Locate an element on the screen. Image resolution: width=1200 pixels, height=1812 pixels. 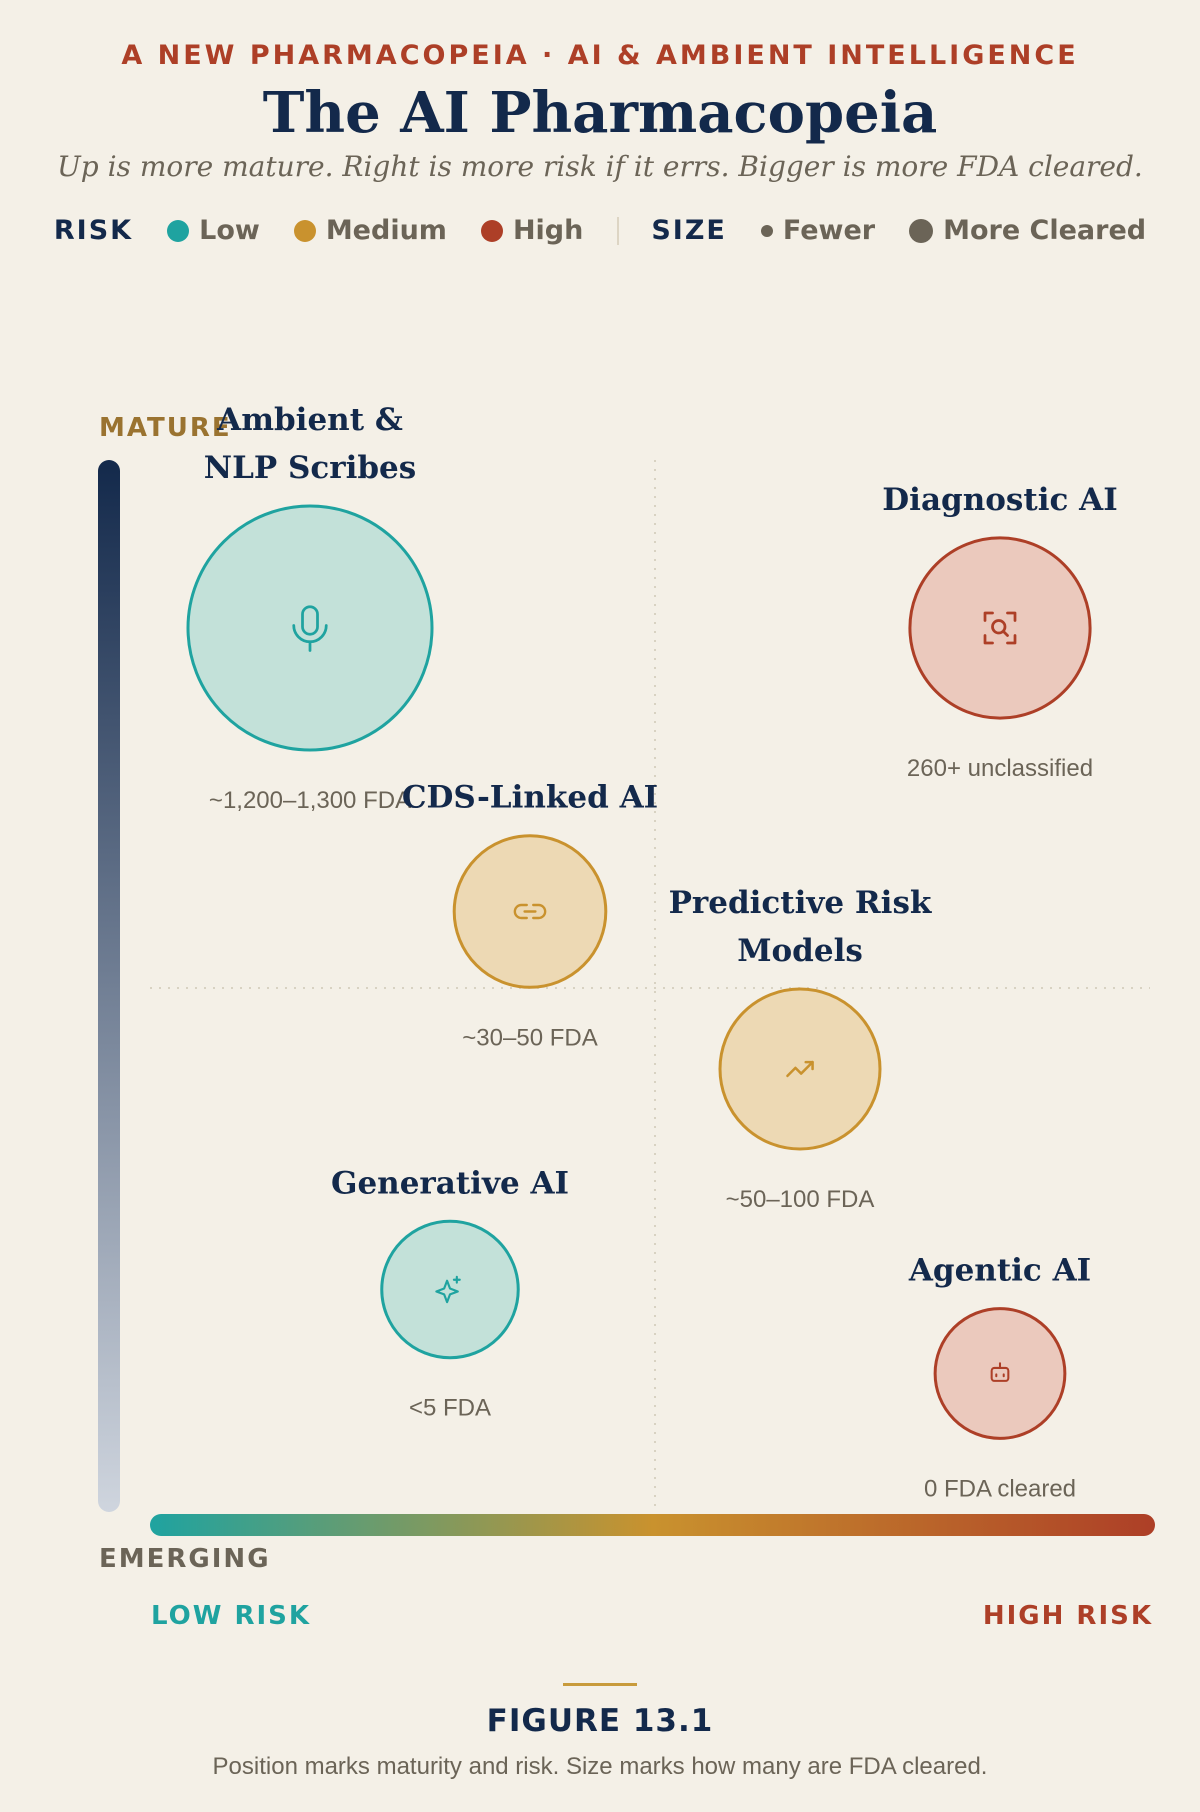
microphone-icon is located at coordinates (310, 628).